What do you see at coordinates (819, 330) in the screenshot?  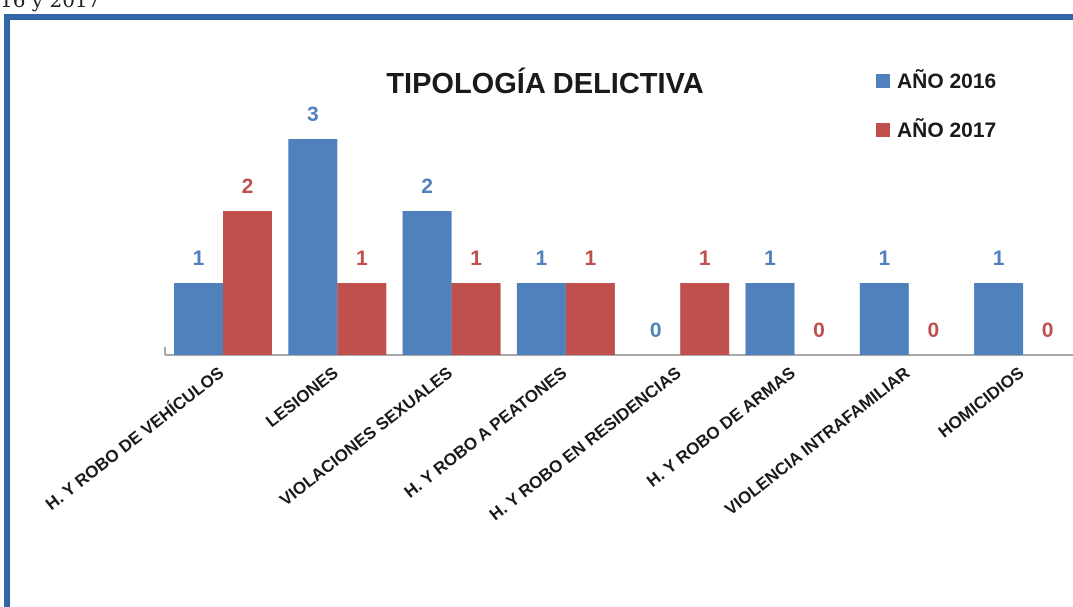 I see `data-label-2017-6: 0` at bounding box center [819, 330].